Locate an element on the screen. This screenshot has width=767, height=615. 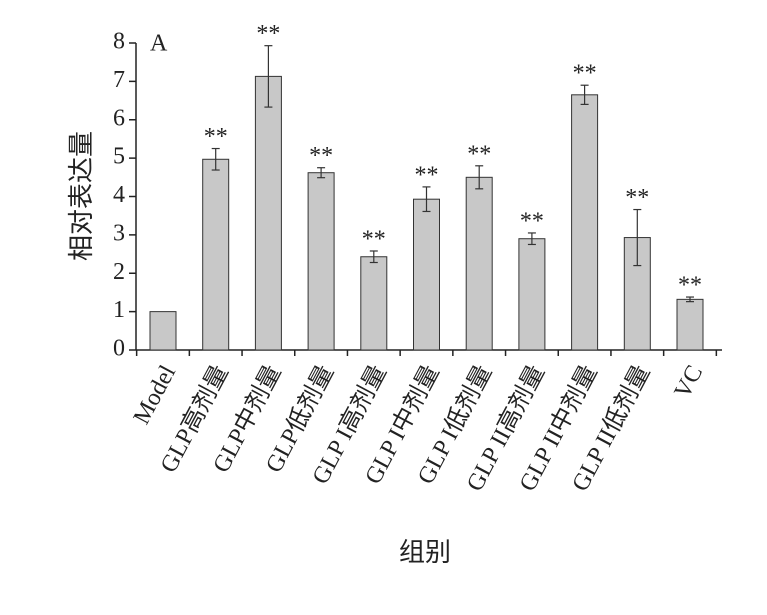
x-tick-label: VC is located at coordinates (689, 382).